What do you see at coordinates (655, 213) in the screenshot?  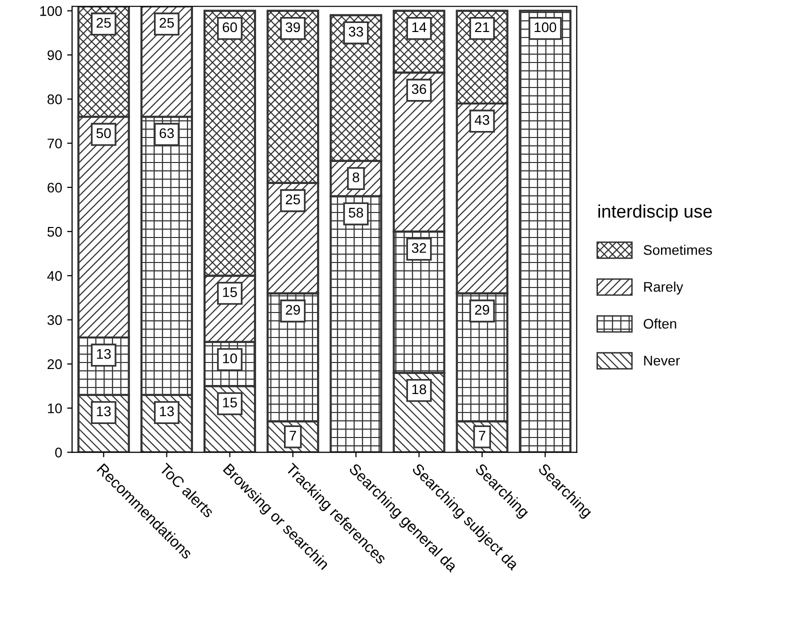 I see `legend-title: interdiscip use` at bounding box center [655, 213].